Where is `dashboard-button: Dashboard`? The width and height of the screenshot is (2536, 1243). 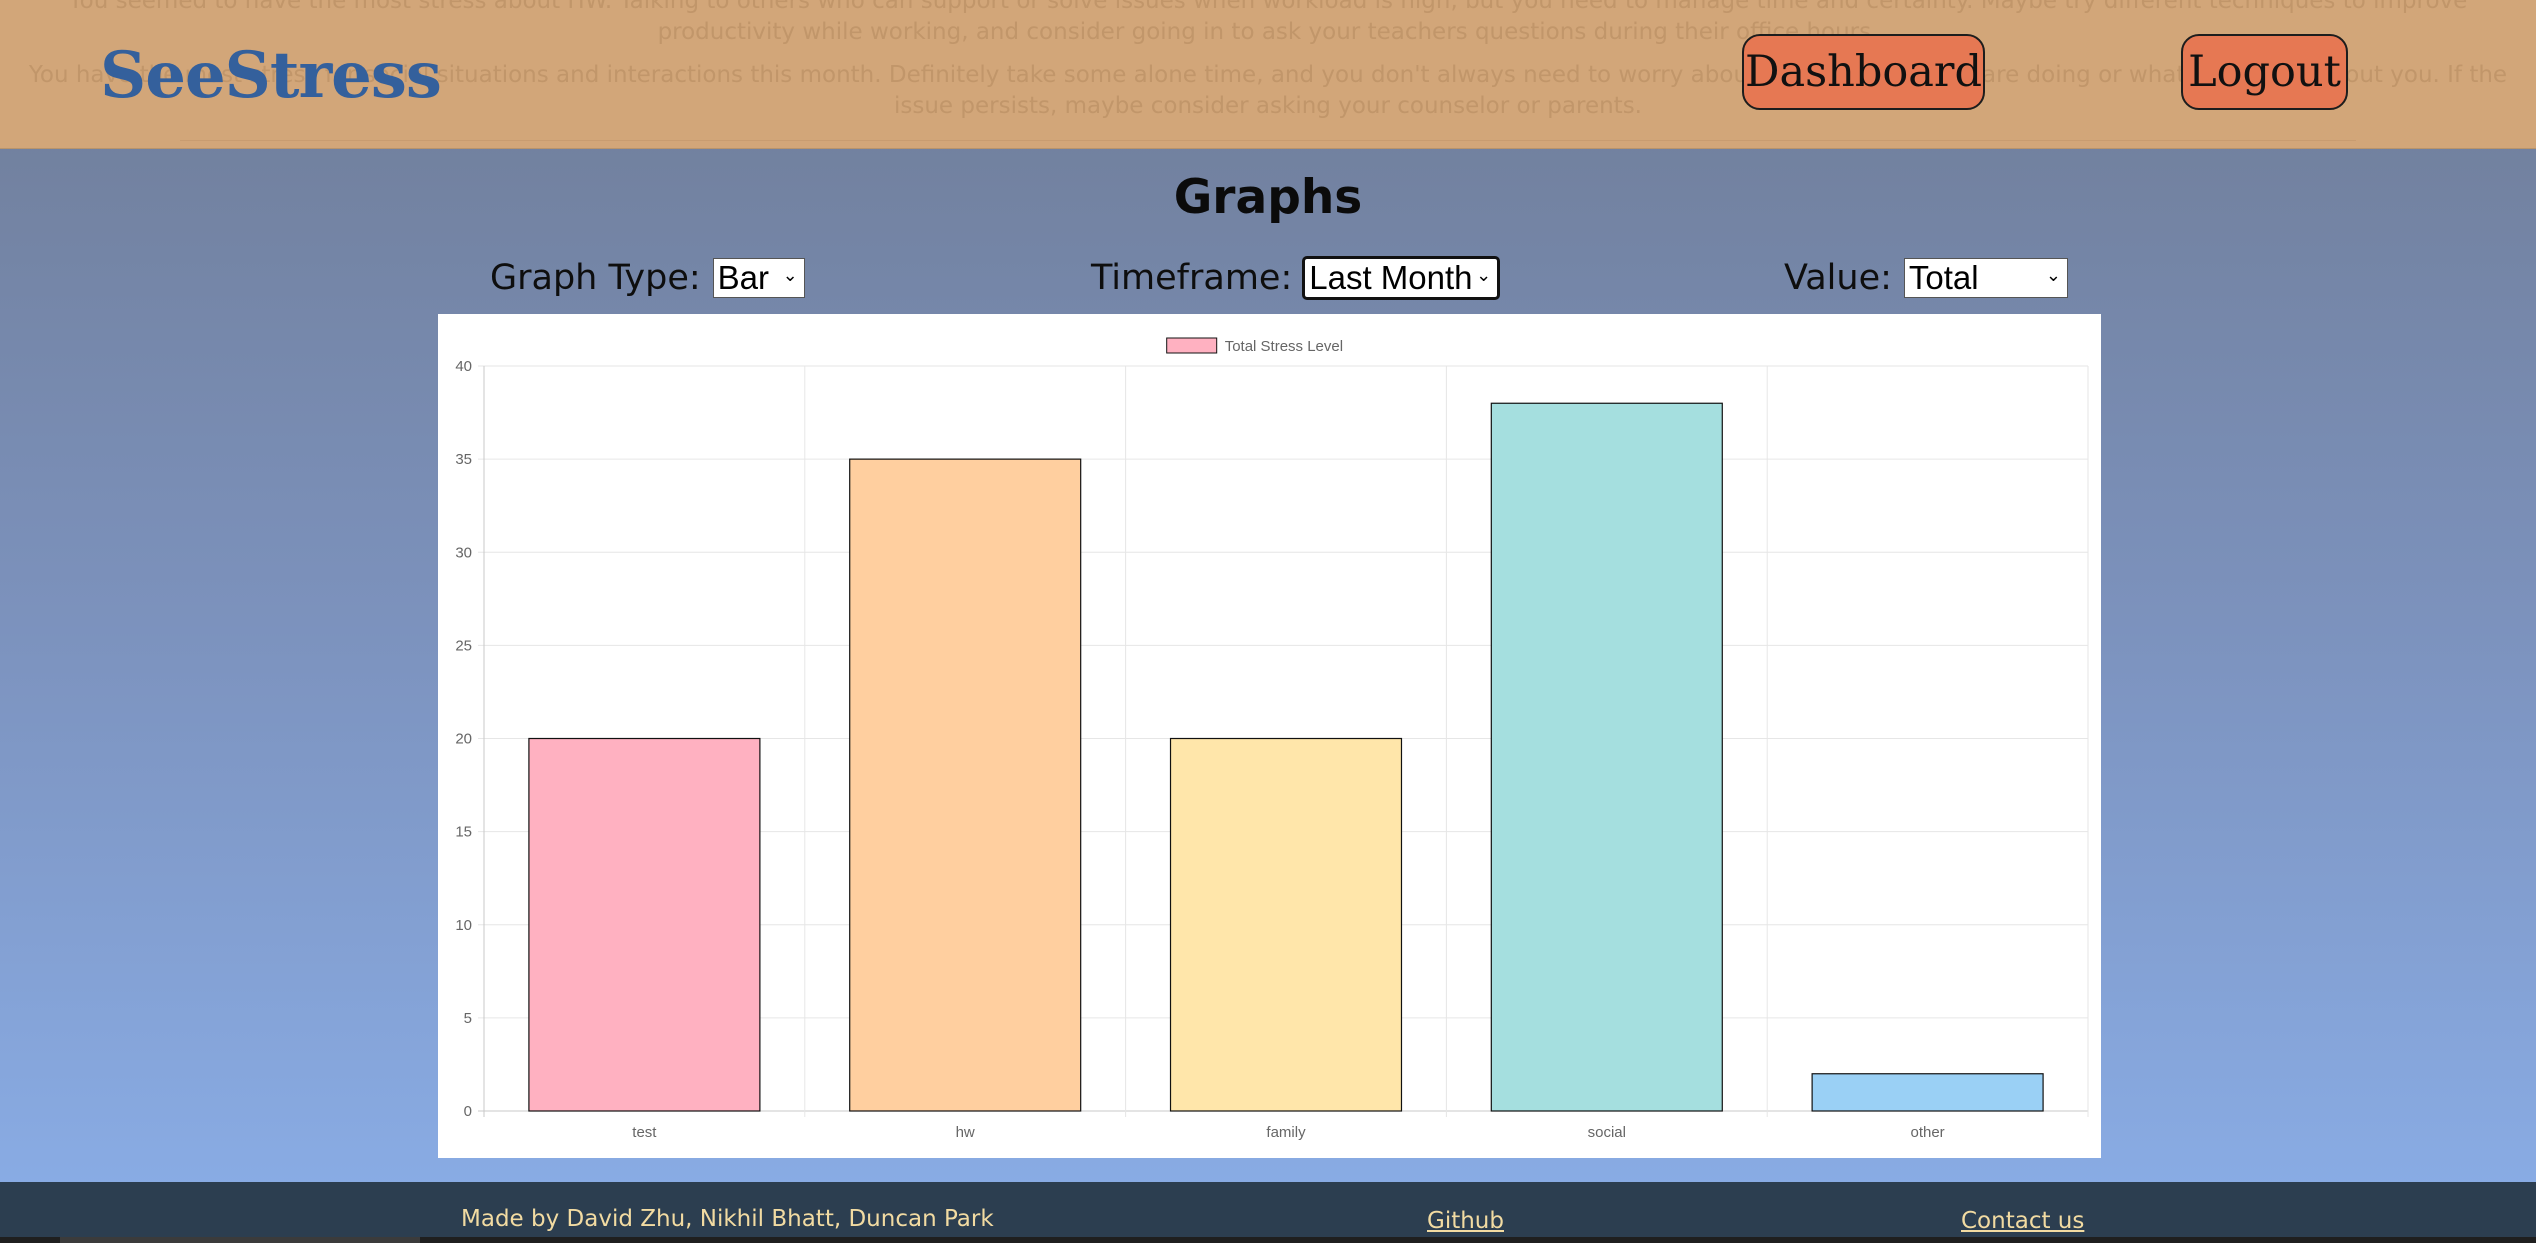
dashboard-button: Dashboard is located at coordinates (1863, 72).